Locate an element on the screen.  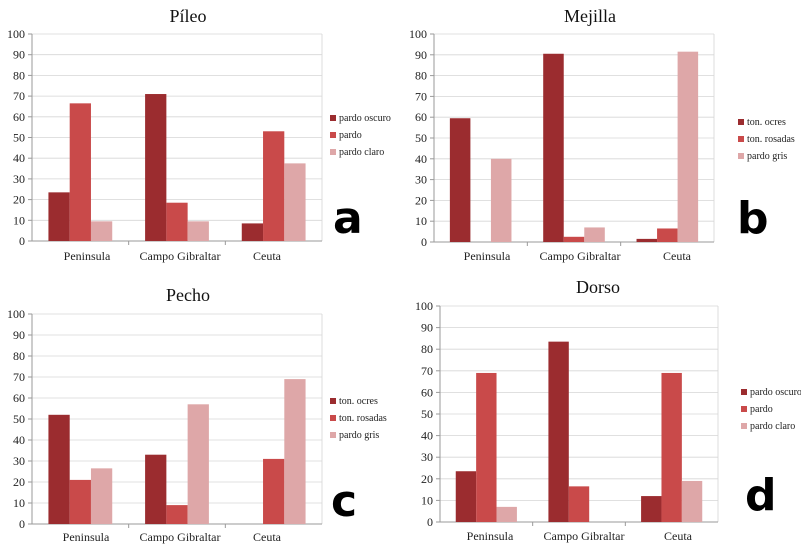
bar-ceuta-pardo-oscuro is located at coordinates (252, 232).